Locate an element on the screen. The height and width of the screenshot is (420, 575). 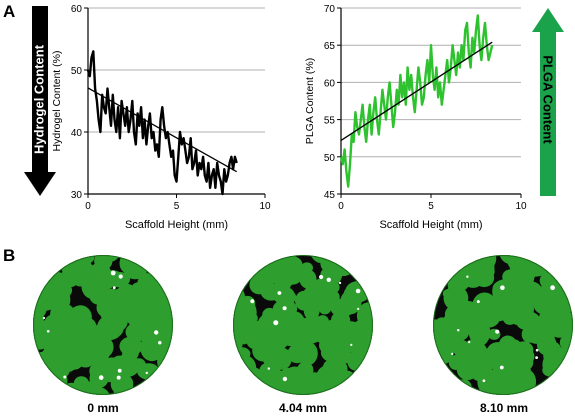
plga-arrow-label: PLGA Content is located at coordinates (548, 99).